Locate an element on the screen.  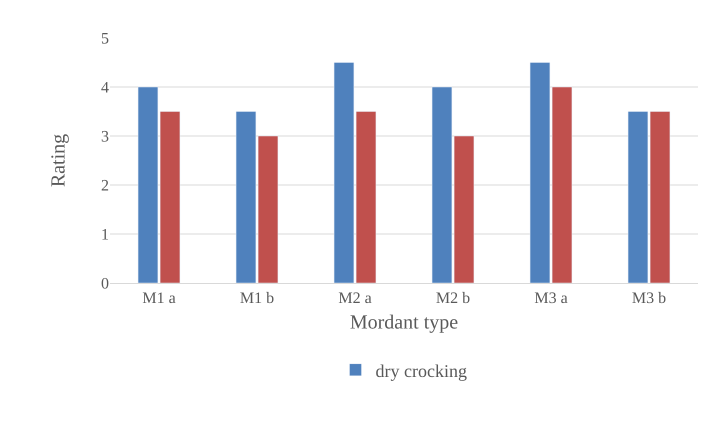
x-tick-label: M3 b is located at coordinates (649, 299).